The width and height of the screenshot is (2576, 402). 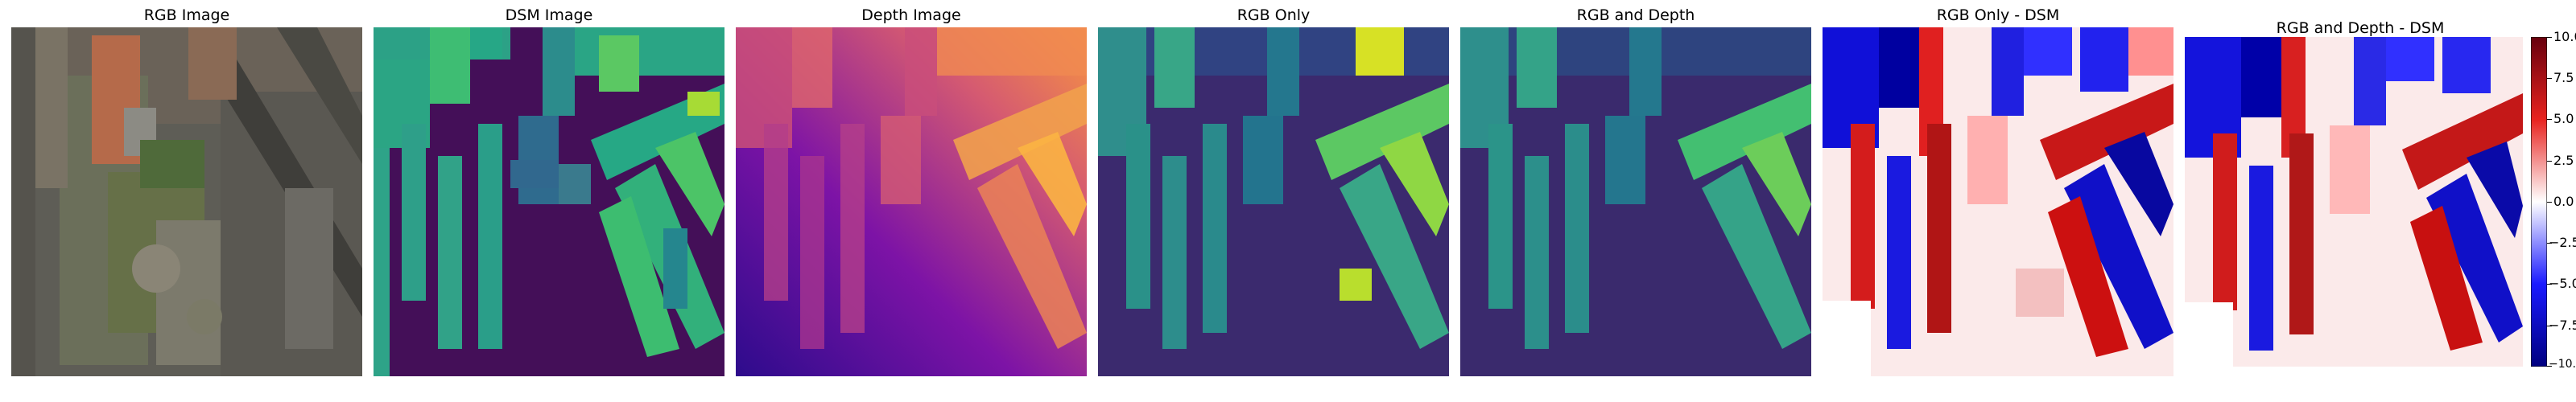 What do you see at coordinates (1635, 15) in the screenshot?
I see `panel-title: RGB and Depth` at bounding box center [1635, 15].